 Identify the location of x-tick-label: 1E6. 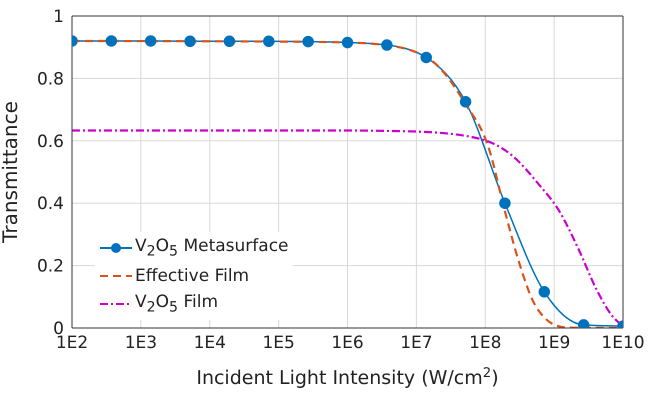
(347, 343).